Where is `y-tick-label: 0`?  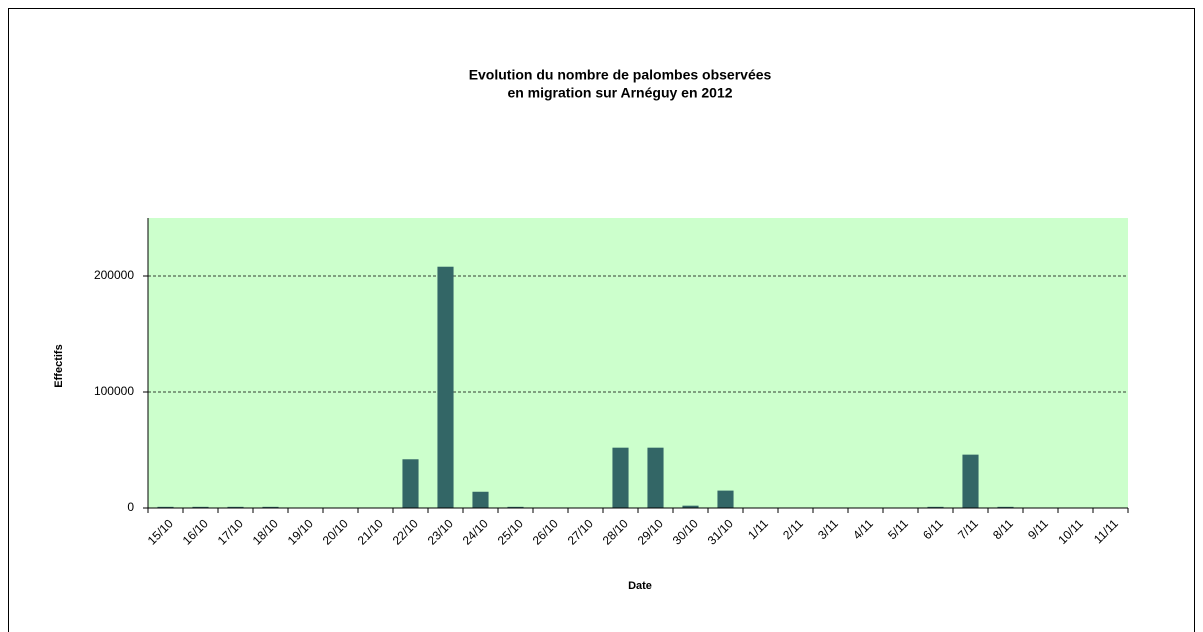
y-tick-label: 0 is located at coordinates (130, 507).